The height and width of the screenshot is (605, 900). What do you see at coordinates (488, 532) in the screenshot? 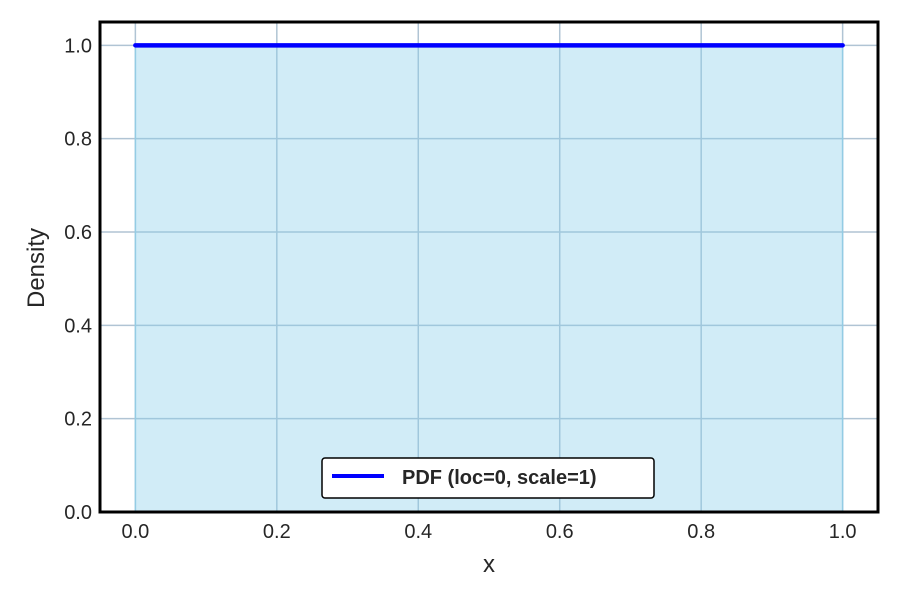
I see `x-tick-labels: 0.0 0.2 0.4 0.6 0.8 1.0` at bounding box center [488, 532].